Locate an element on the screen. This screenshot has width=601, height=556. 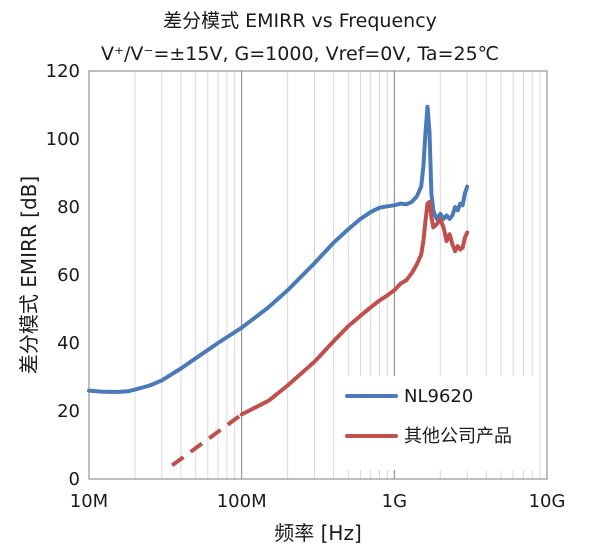
x-tick-label: 100M is located at coordinates (242, 501).